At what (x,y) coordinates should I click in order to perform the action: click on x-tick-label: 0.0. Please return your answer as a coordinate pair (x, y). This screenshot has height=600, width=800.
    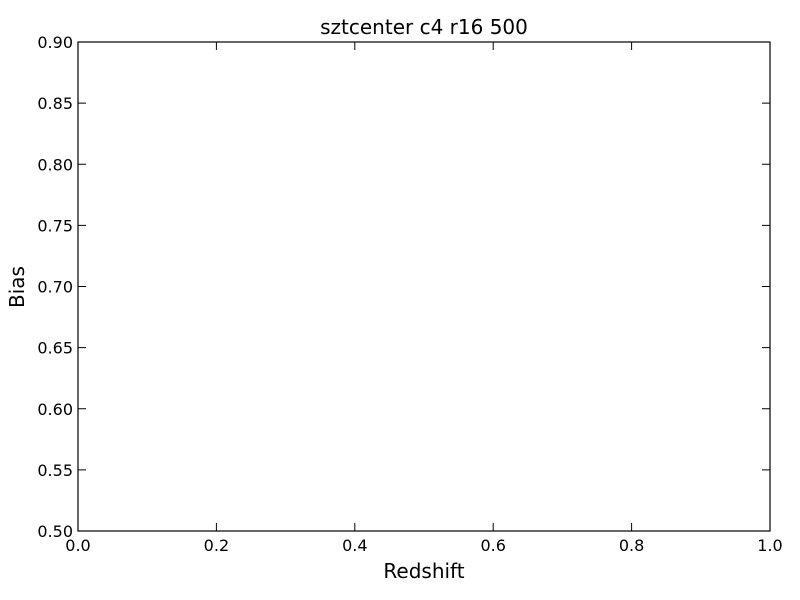
    Looking at the image, I should click on (77, 545).